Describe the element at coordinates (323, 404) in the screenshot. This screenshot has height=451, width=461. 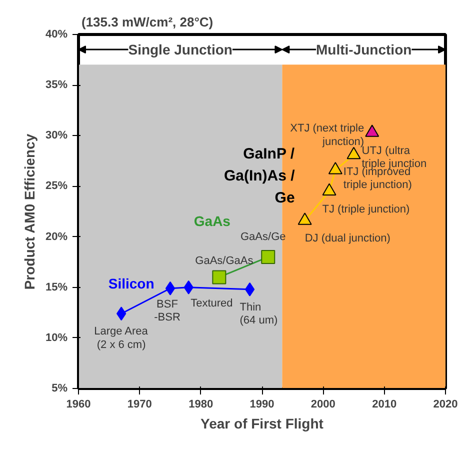
I see `x-tick-label: 2000` at that location.